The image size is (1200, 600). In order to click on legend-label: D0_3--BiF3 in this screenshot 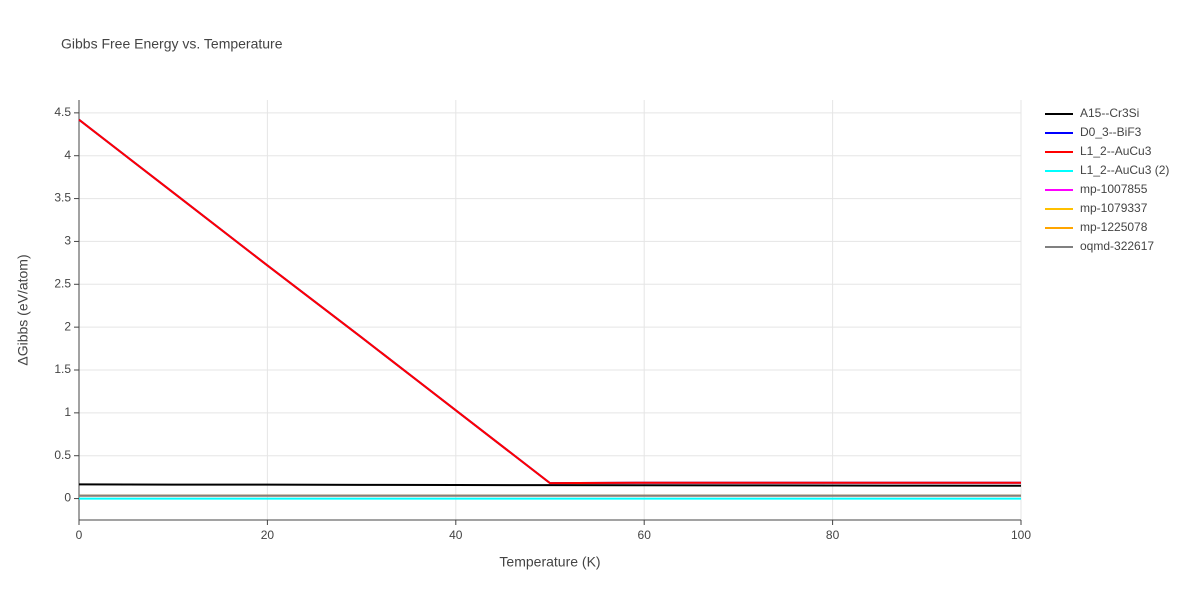, I will do `click(1111, 132)`.